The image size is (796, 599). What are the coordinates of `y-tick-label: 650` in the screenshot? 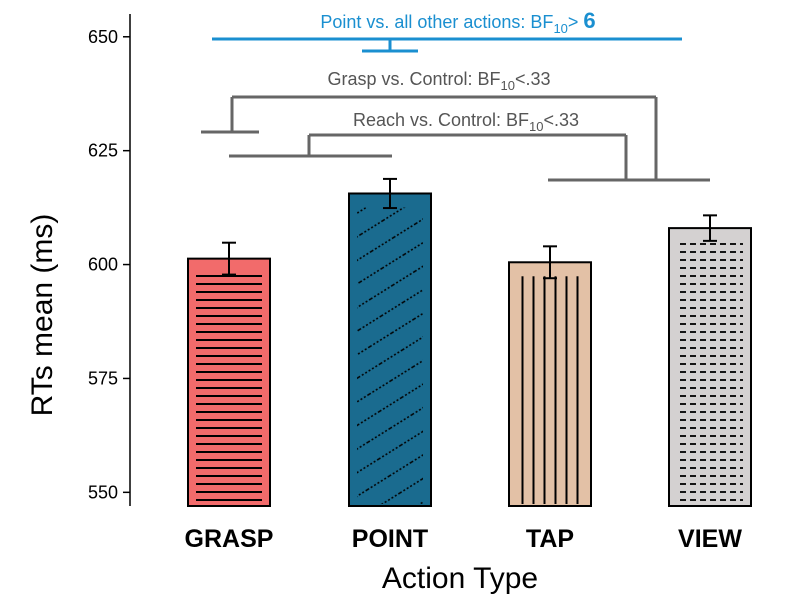 It's located at (103, 37).